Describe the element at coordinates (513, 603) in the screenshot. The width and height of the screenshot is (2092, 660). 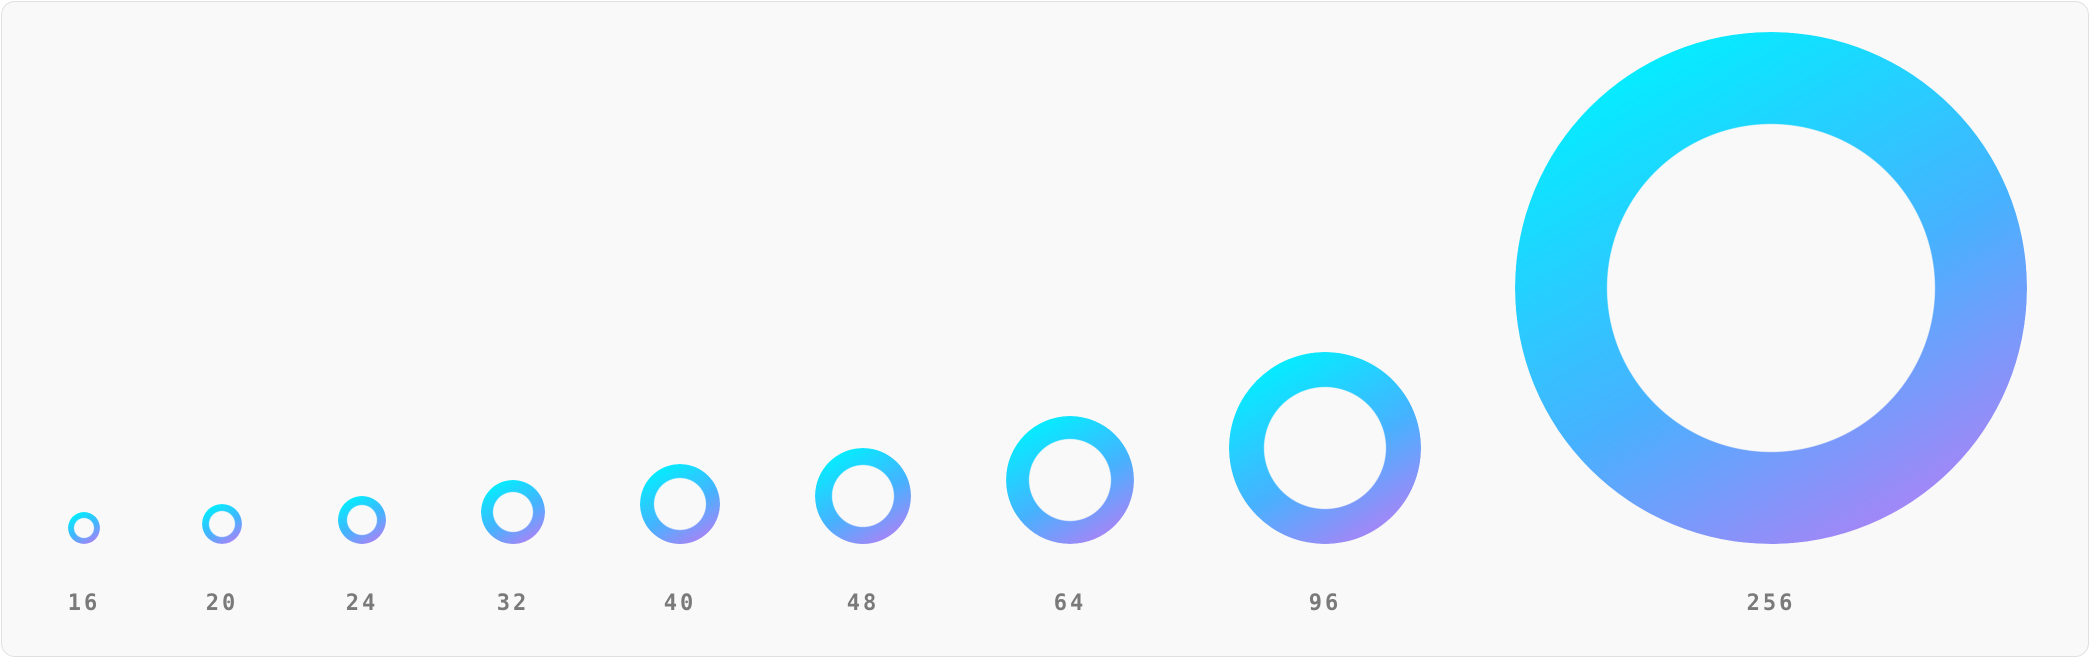
I see `size-label-32: 32` at that location.